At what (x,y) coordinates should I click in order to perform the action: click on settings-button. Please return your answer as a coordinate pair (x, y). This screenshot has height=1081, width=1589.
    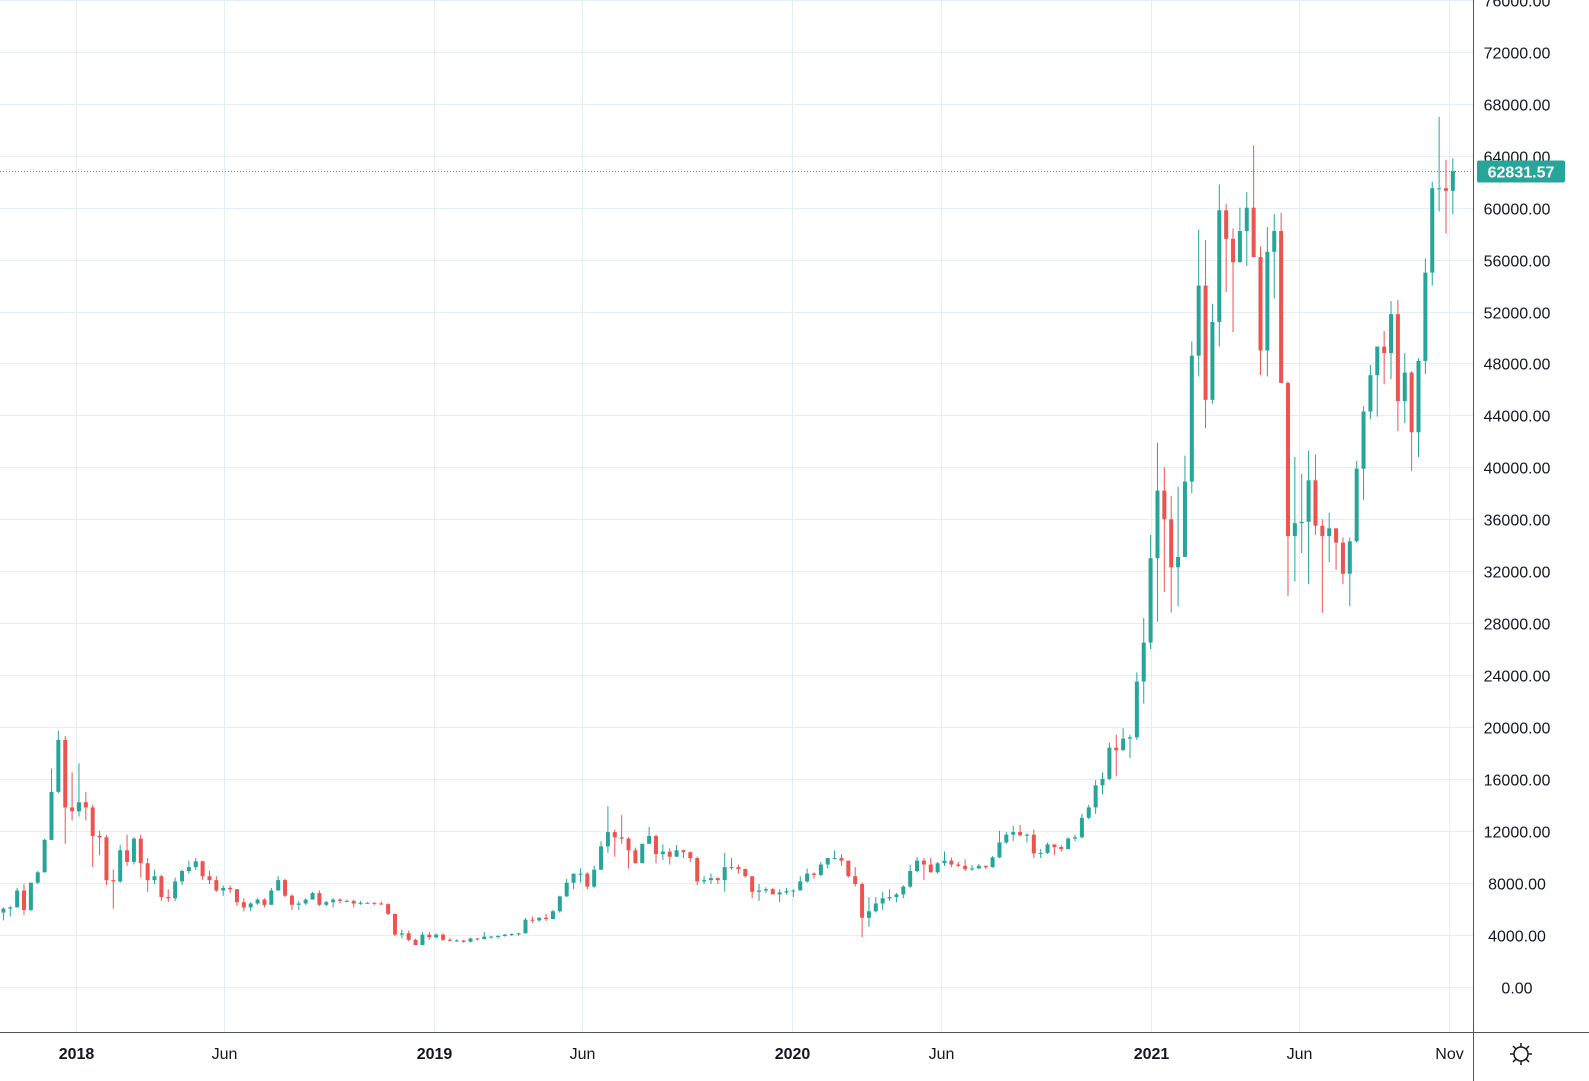
    Looking at the image, I should click on (1521, 1054).